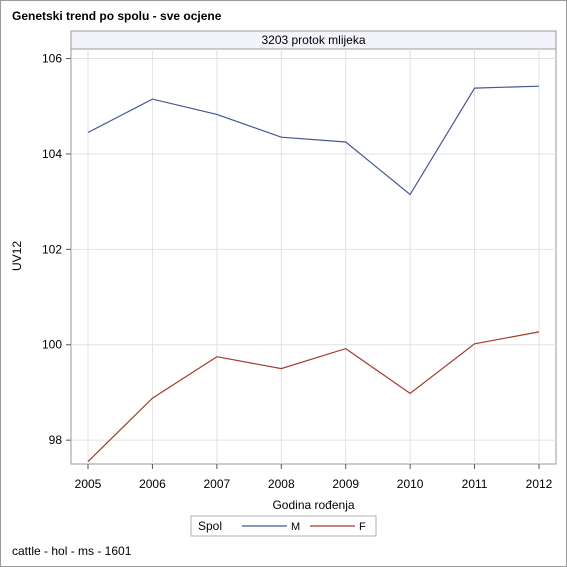 The height and width of the screenshot is (567, 567). Describe the element at coordinates (313, 40) in the screenshot. I see `panel-title: 3203 protok mlijeka` at that location.